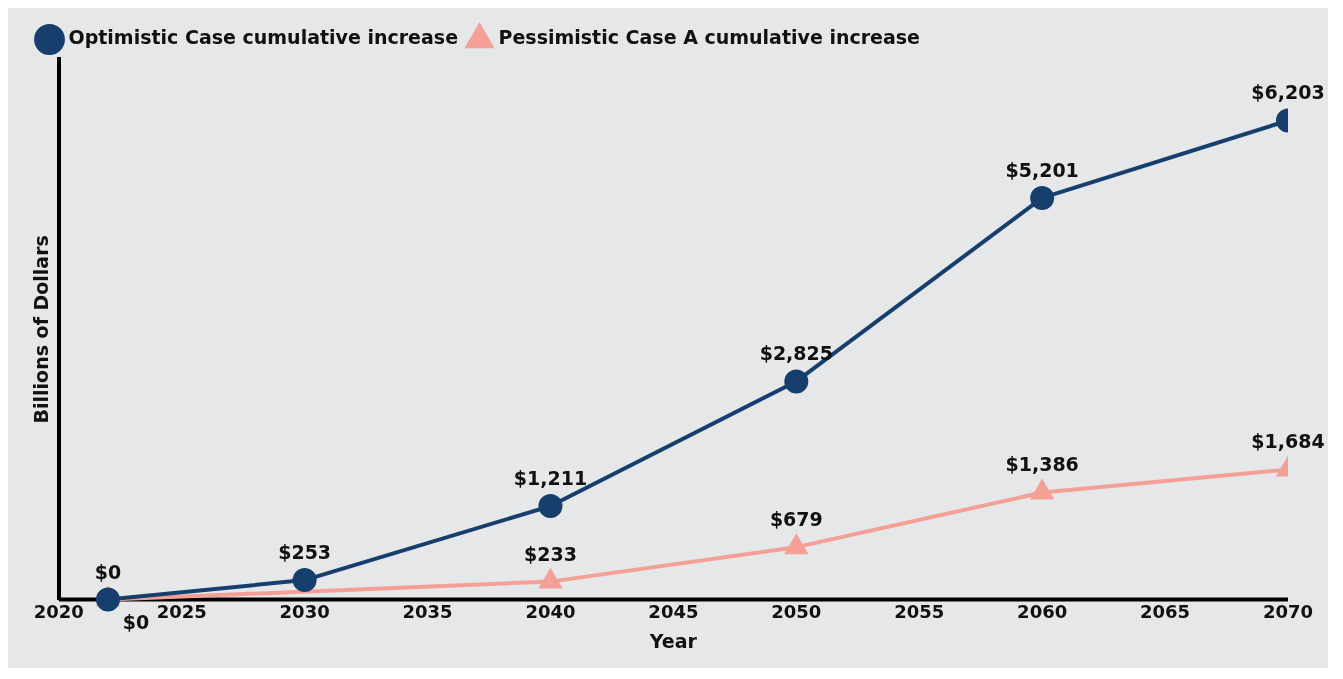  I want to click on x-tick-label: 2055, so click(919, 612).